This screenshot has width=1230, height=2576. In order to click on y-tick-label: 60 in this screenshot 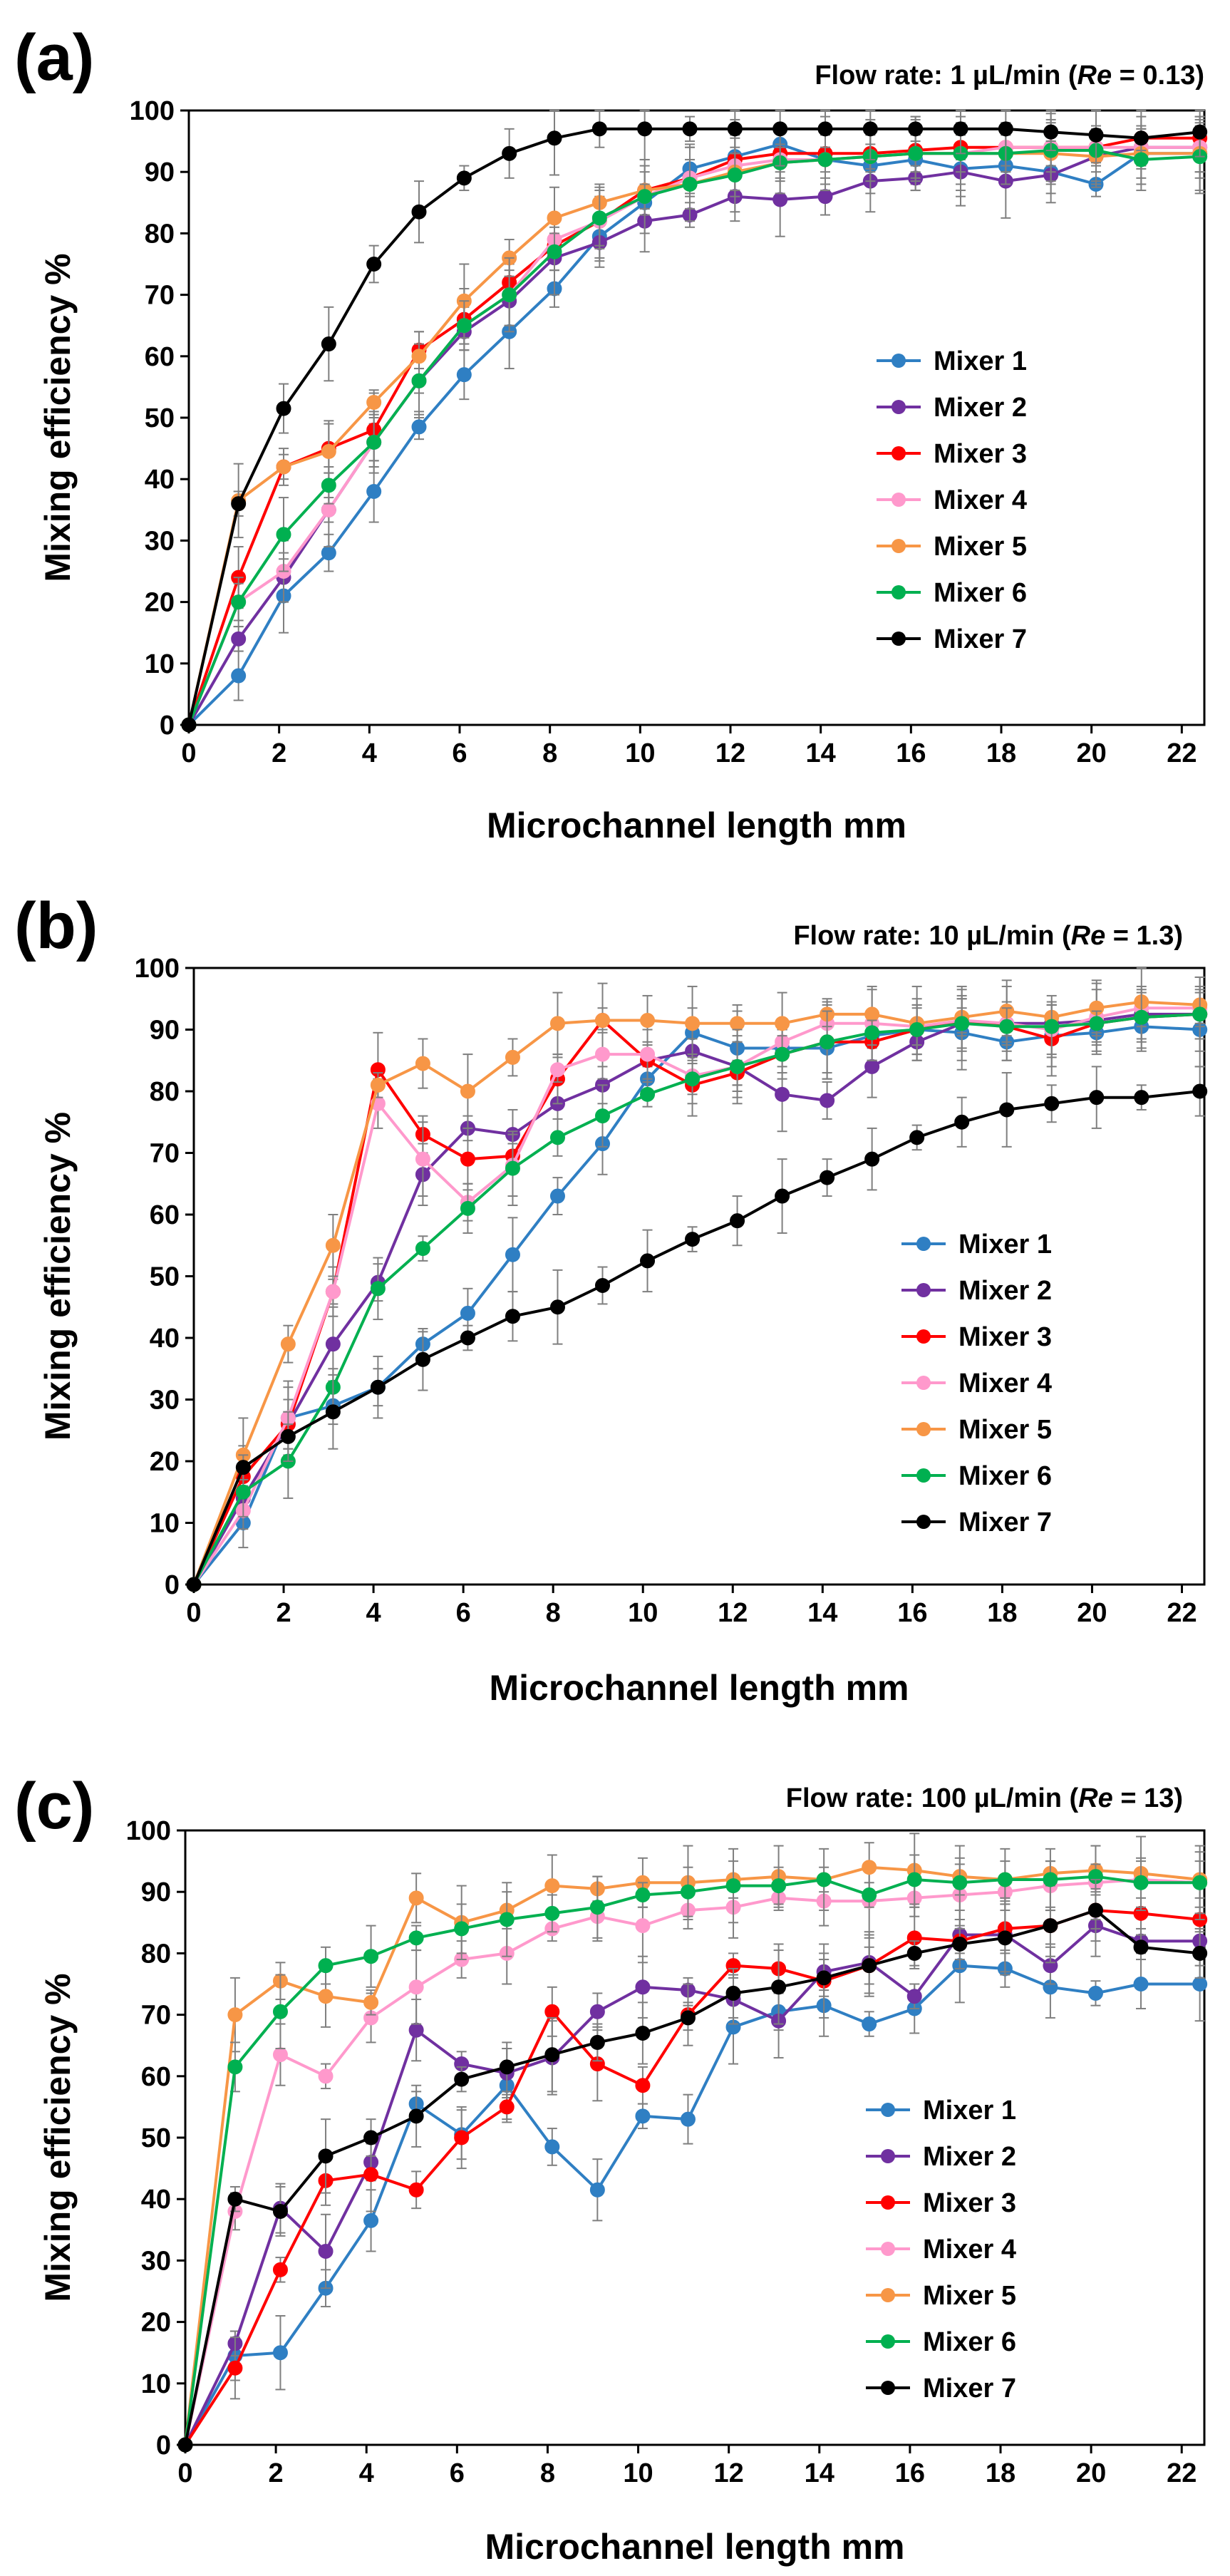, I will do `click(160, 357)`.